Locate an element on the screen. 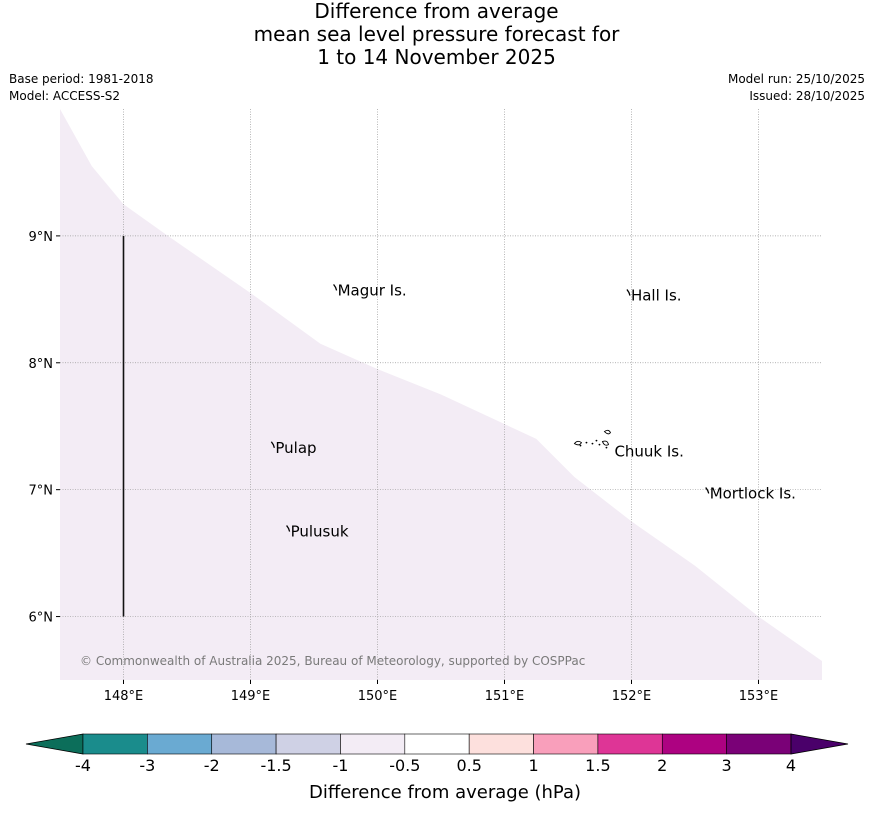 Image resolution: width=873 pixels, height=816 pixels. colorbar-tick-label: 1 is located at coordinates (533, 765).